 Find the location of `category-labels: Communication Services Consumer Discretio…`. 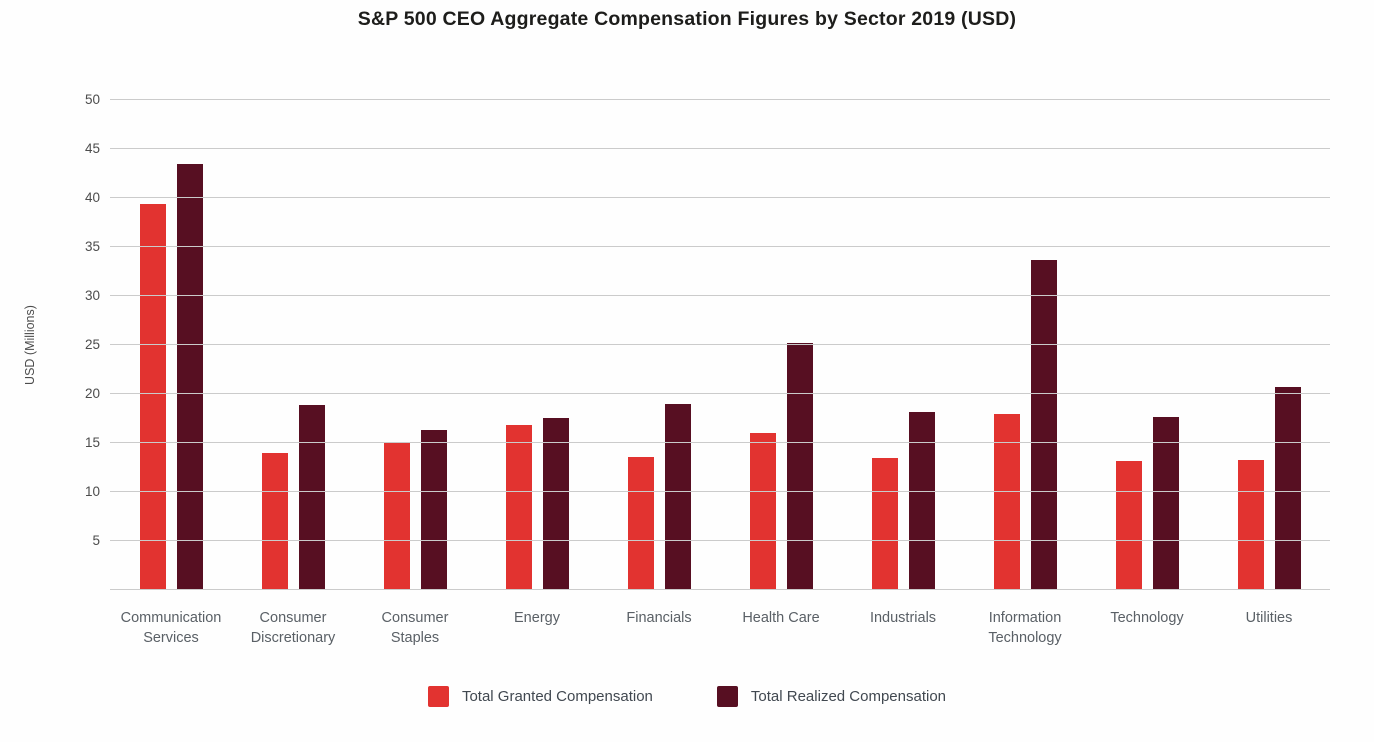

category-labels: Communication Services Consumer Discretio… is located at coordinates (720, 628).